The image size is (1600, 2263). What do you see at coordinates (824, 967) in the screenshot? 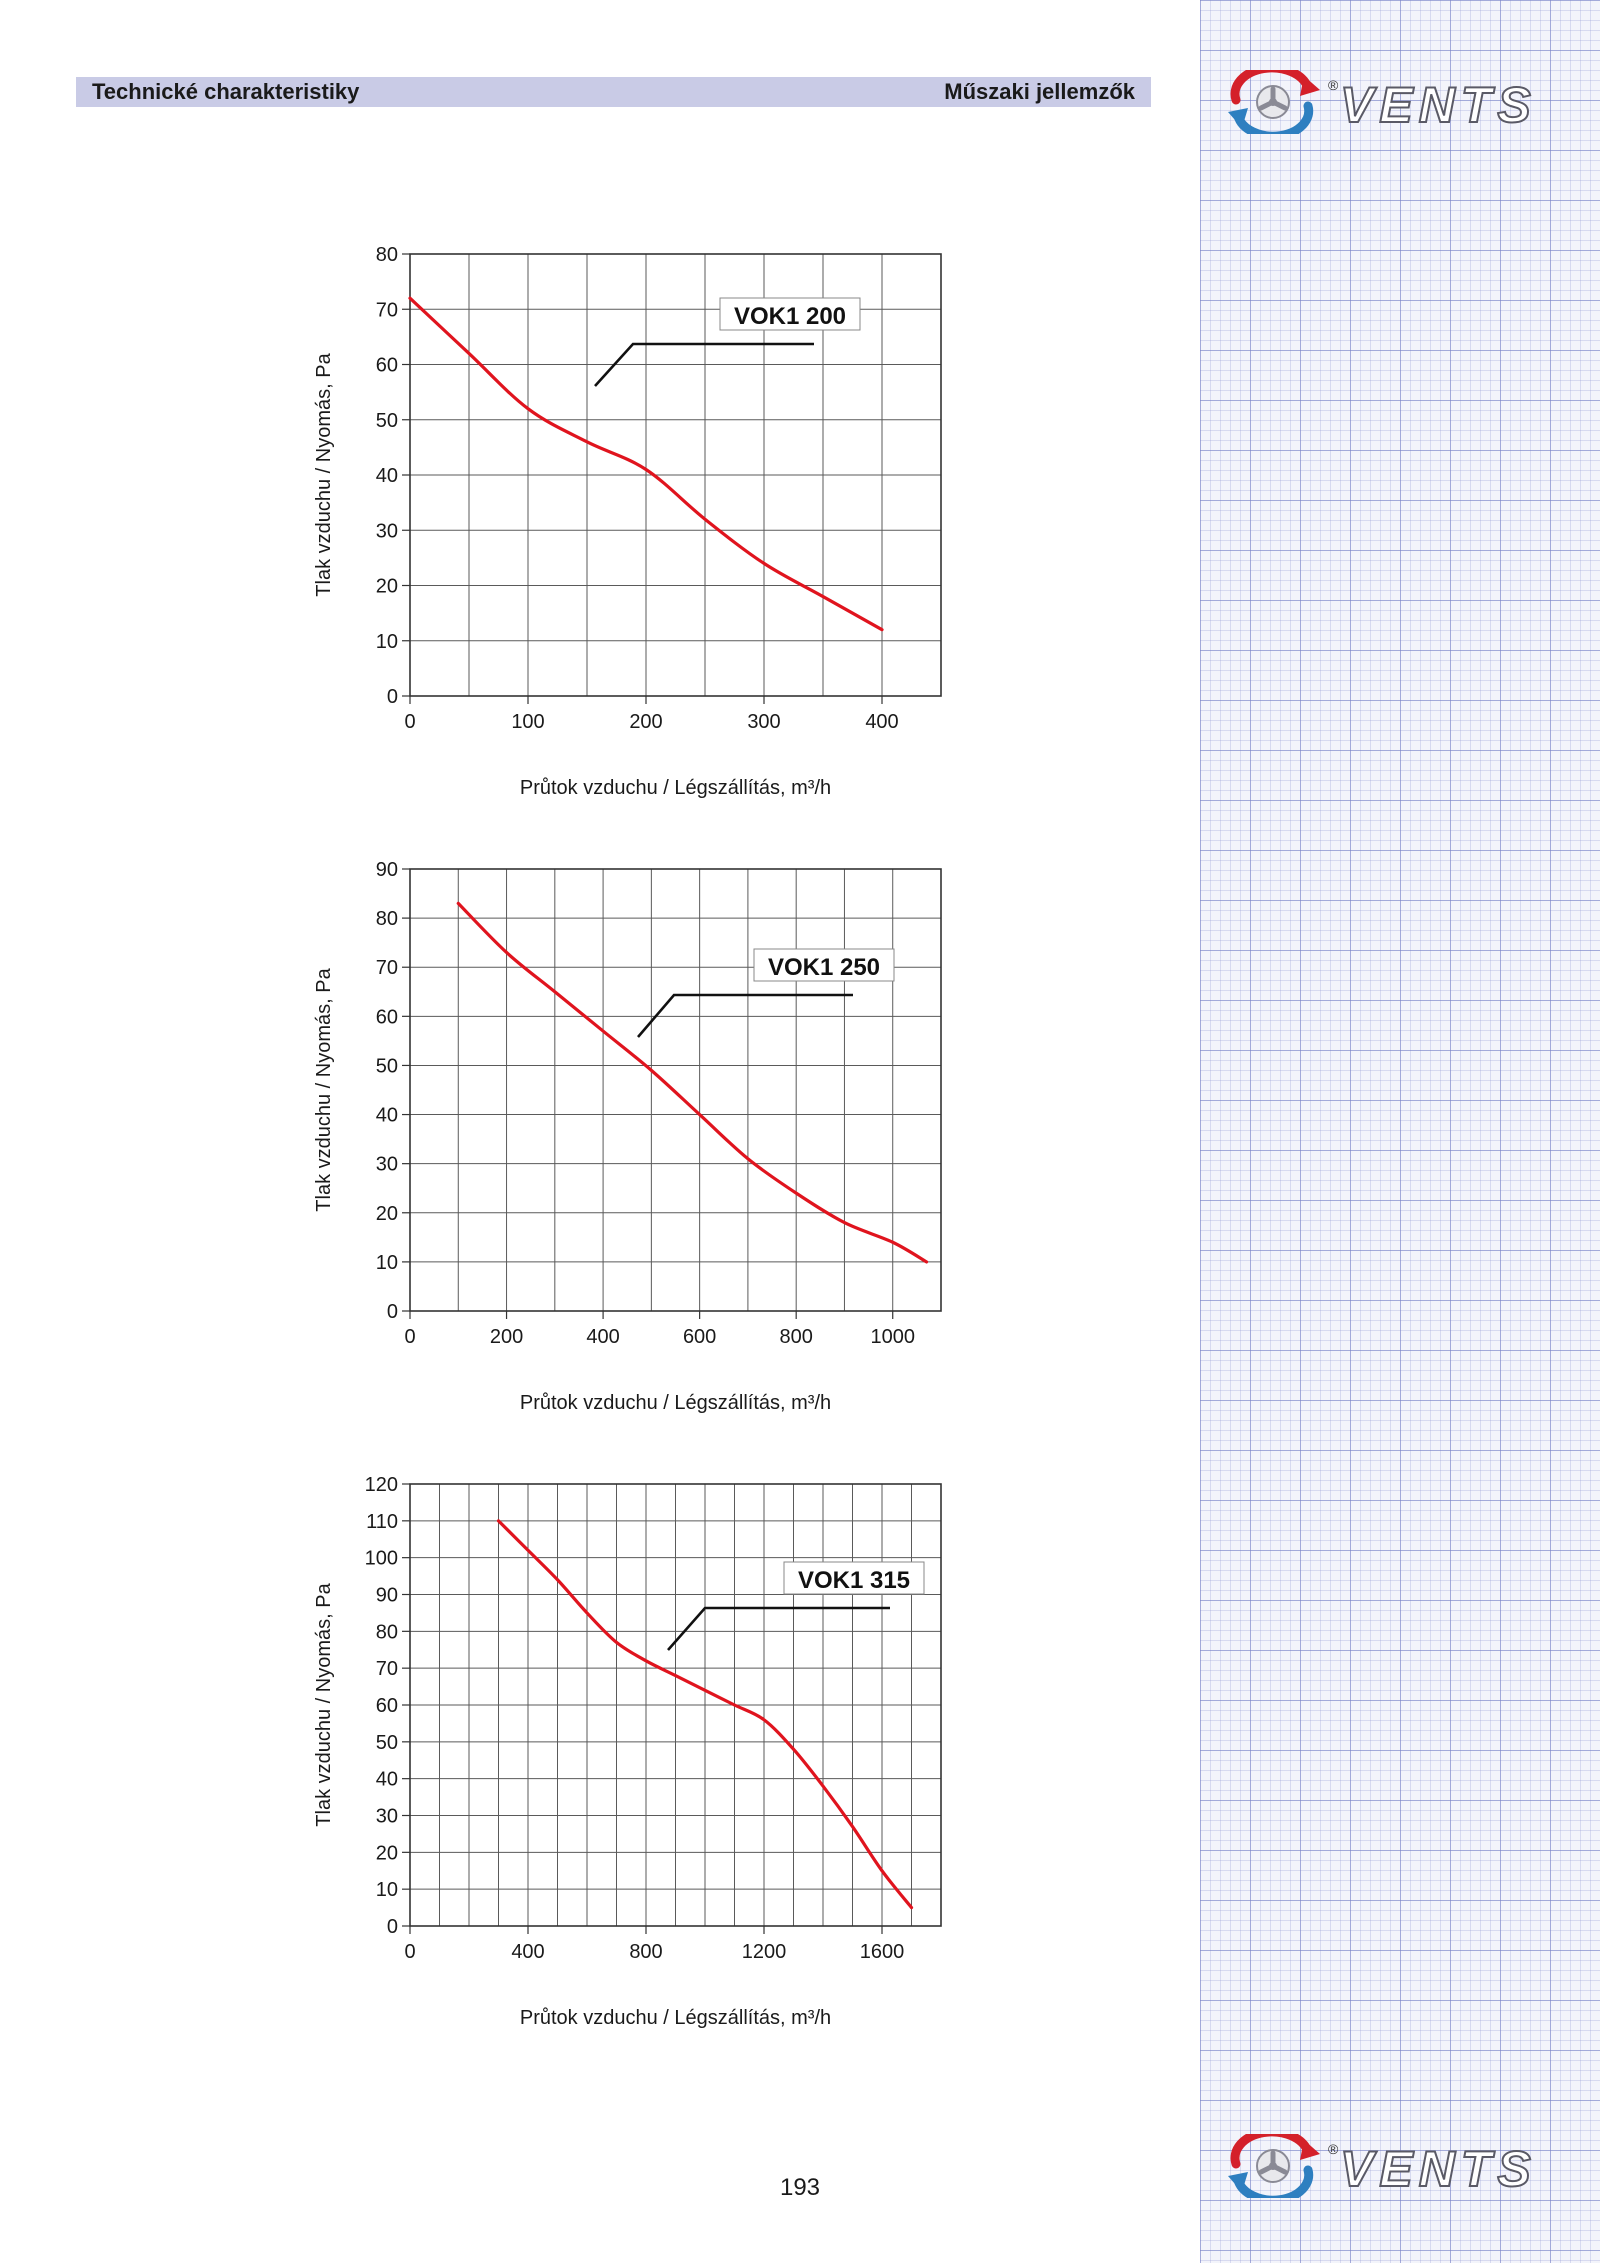
I see `series-name-label: VOK1 250` at bounding box center [824, 967].